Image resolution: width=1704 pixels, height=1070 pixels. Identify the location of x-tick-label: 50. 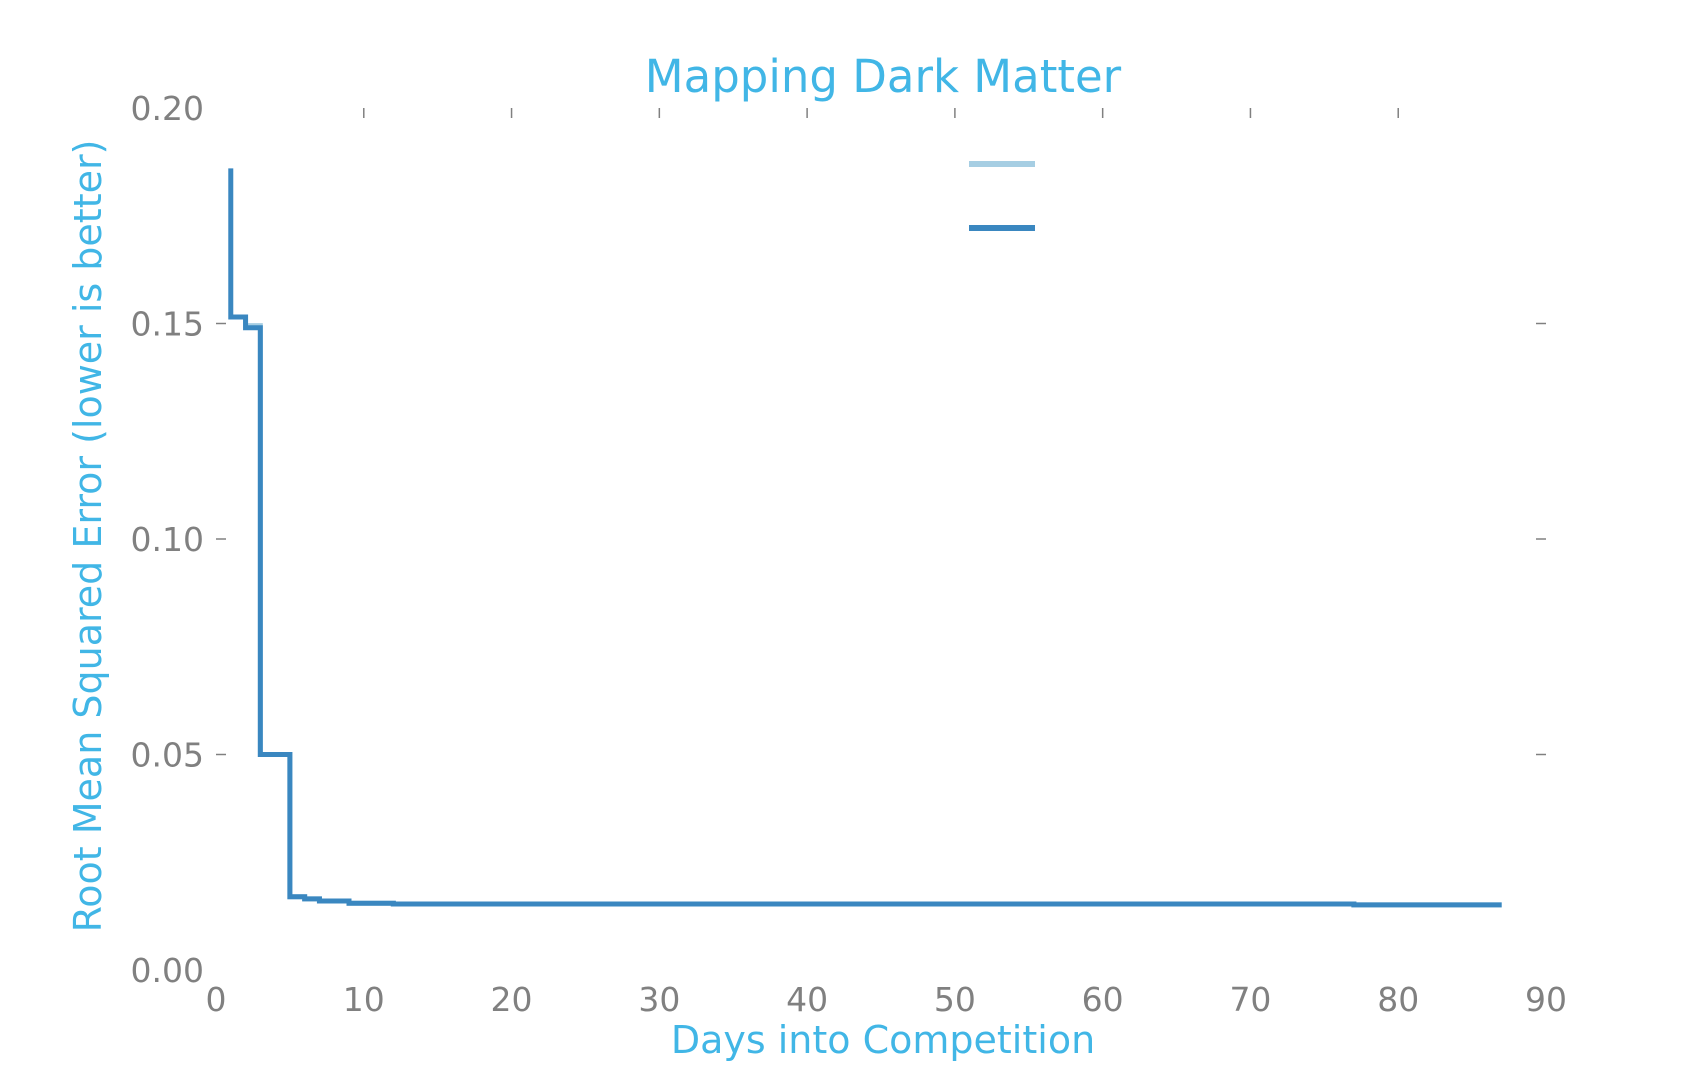
(955, 999).